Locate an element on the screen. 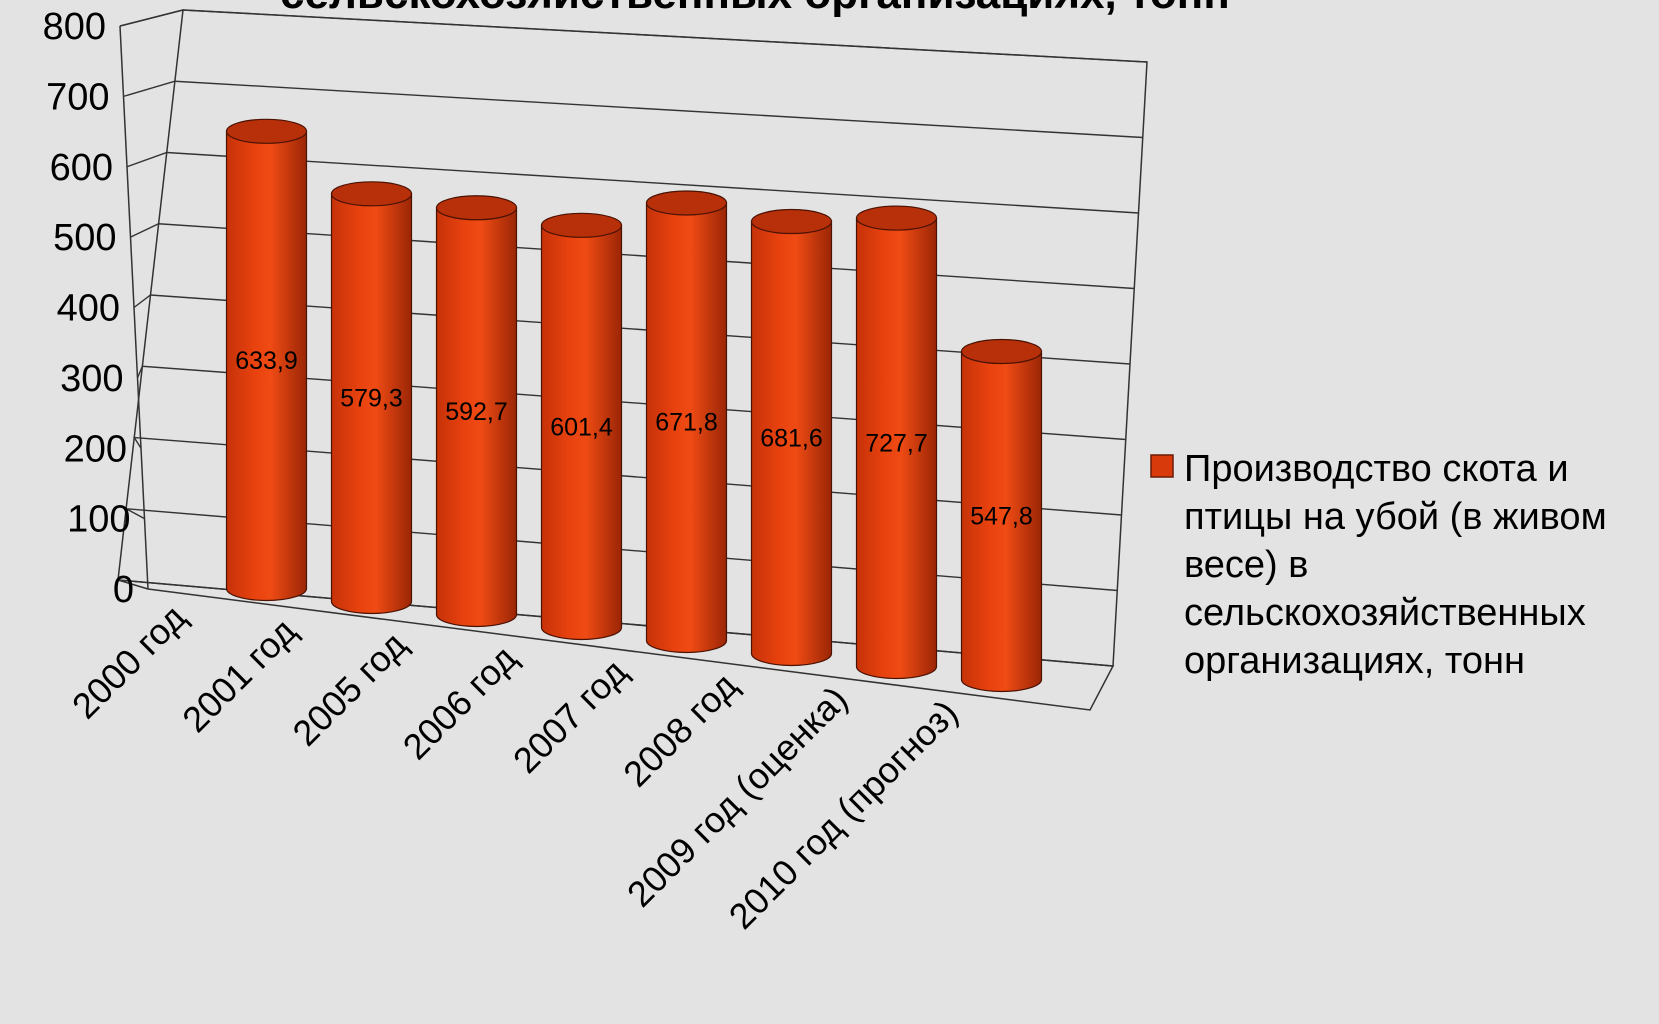  data-label: 579,3 is located at coordinates (371, 399).